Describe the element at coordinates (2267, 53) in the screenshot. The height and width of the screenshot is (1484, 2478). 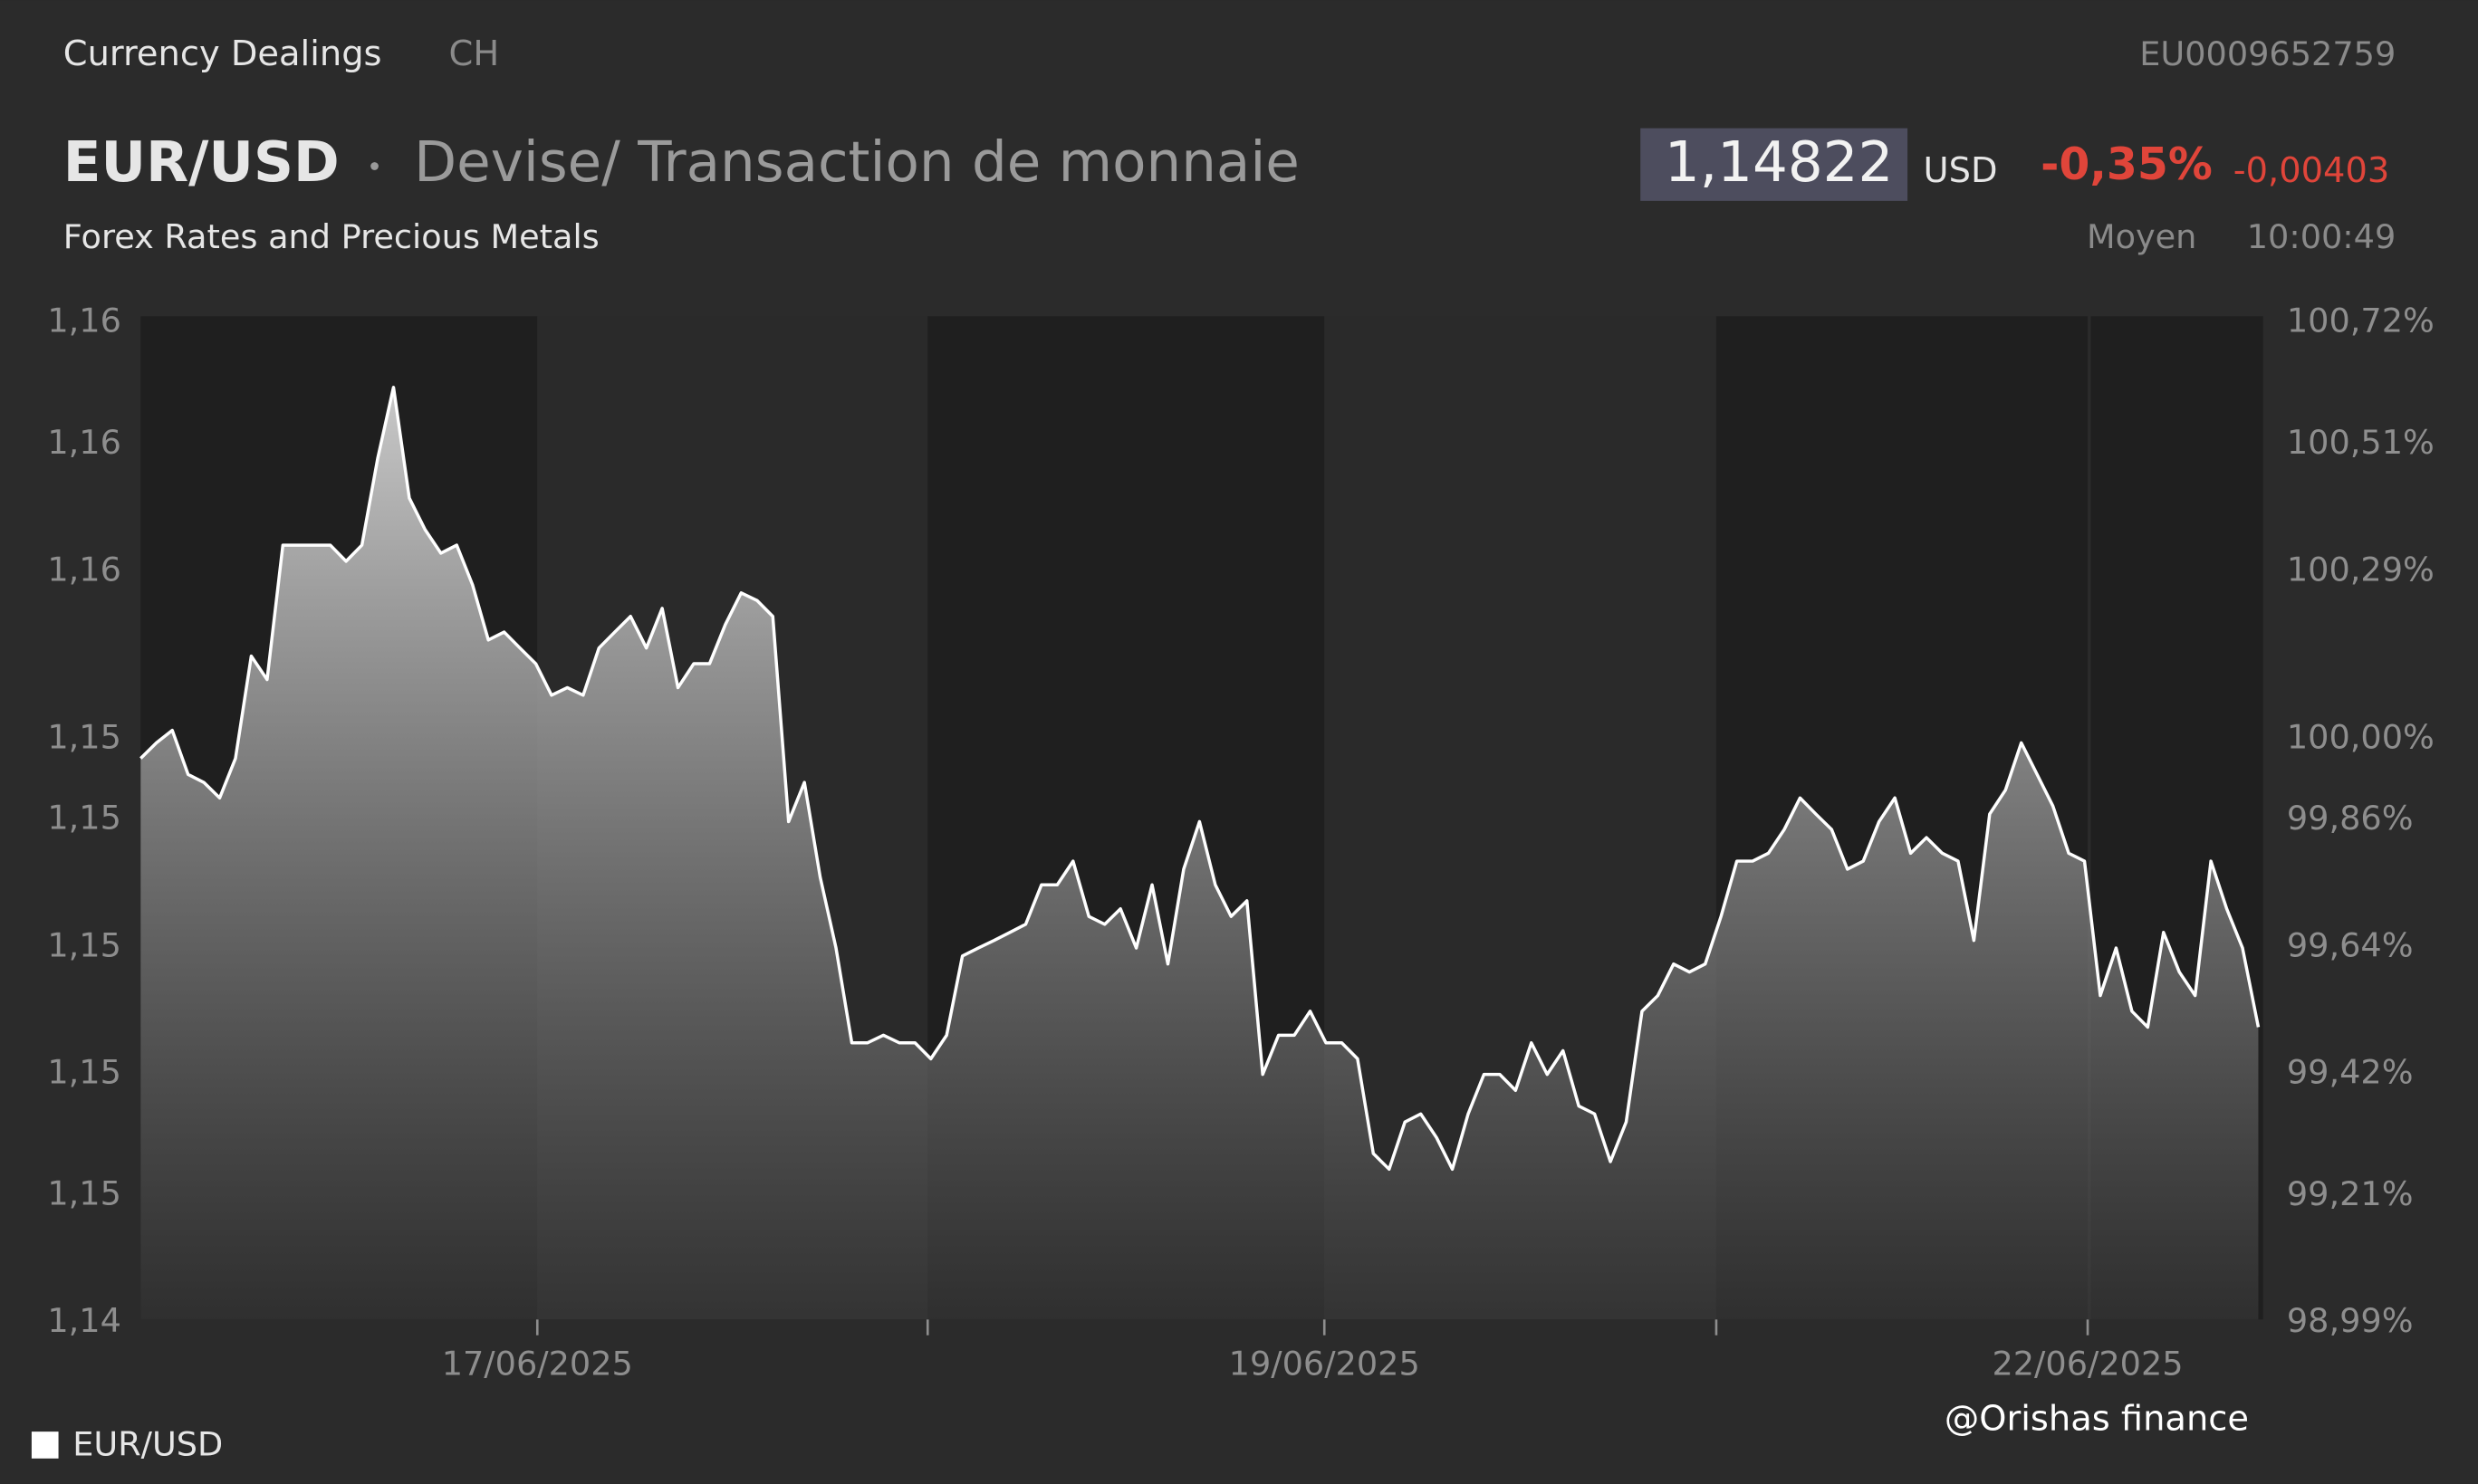
I see `isin: EU0009652759` at that location.